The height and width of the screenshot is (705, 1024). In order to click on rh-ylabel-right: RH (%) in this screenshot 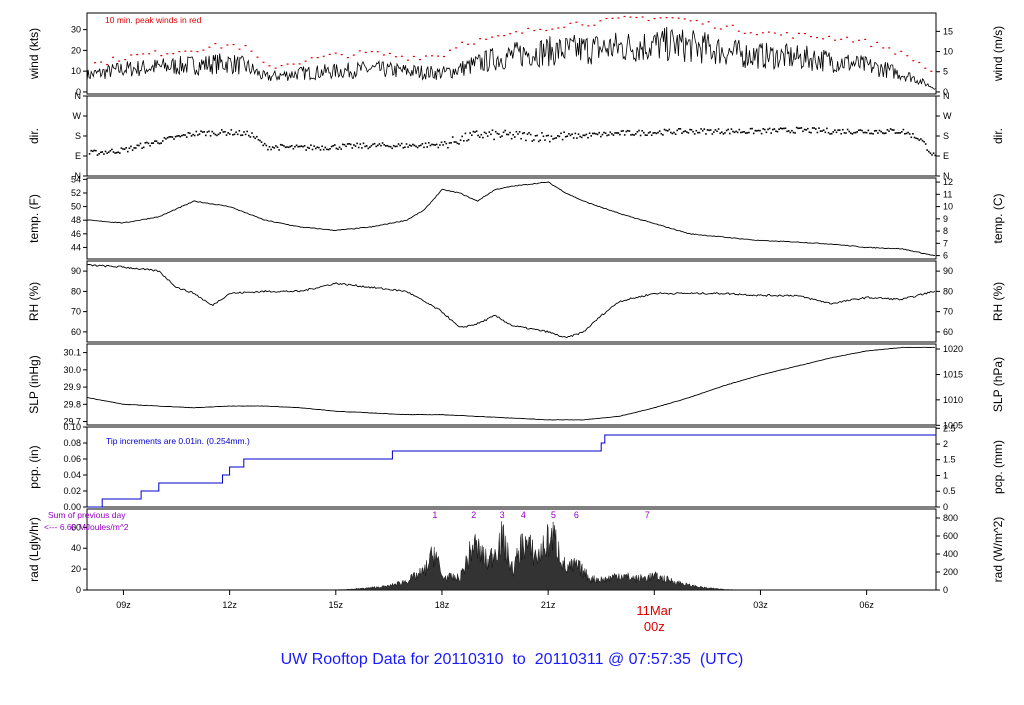, I will do `click(998, 301)`.